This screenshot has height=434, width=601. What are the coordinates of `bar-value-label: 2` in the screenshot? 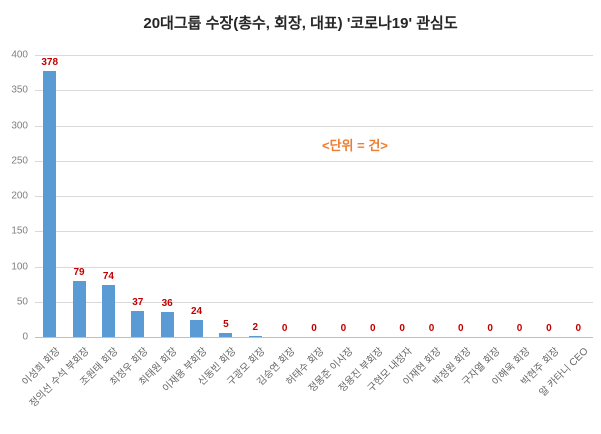 It's located at (255, 327).